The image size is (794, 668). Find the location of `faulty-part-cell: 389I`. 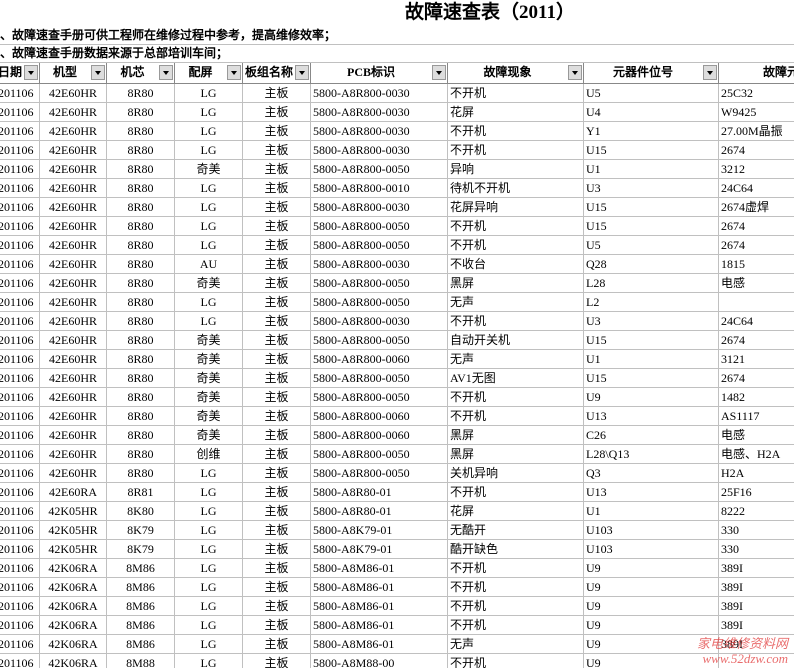

faulty-part-cell: 389I is located at coordinates (756, 644).